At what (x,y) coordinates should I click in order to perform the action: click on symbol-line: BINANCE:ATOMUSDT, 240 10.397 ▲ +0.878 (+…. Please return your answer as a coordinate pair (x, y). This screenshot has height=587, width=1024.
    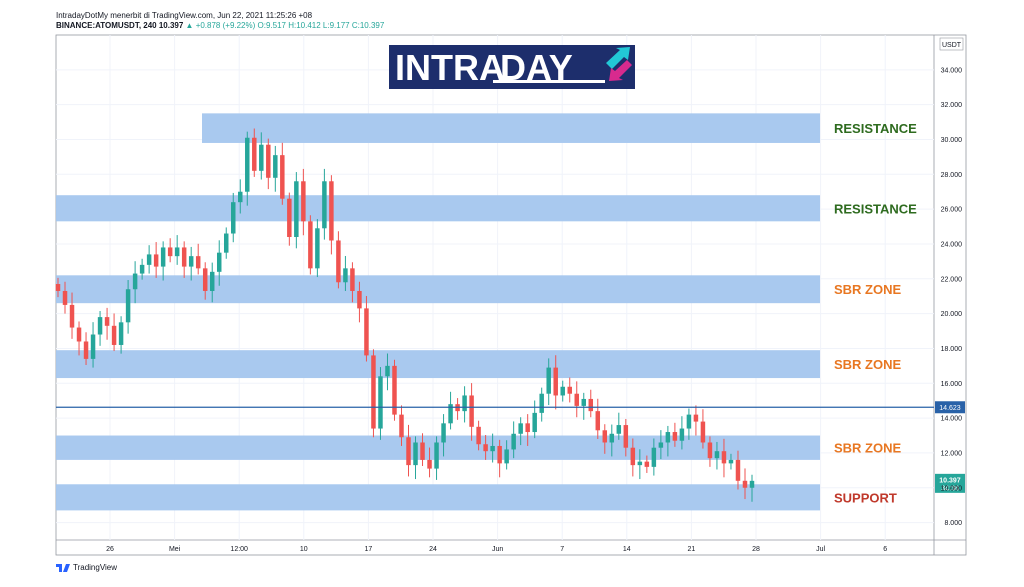
    Looking at the image, I should click on (220, 25).